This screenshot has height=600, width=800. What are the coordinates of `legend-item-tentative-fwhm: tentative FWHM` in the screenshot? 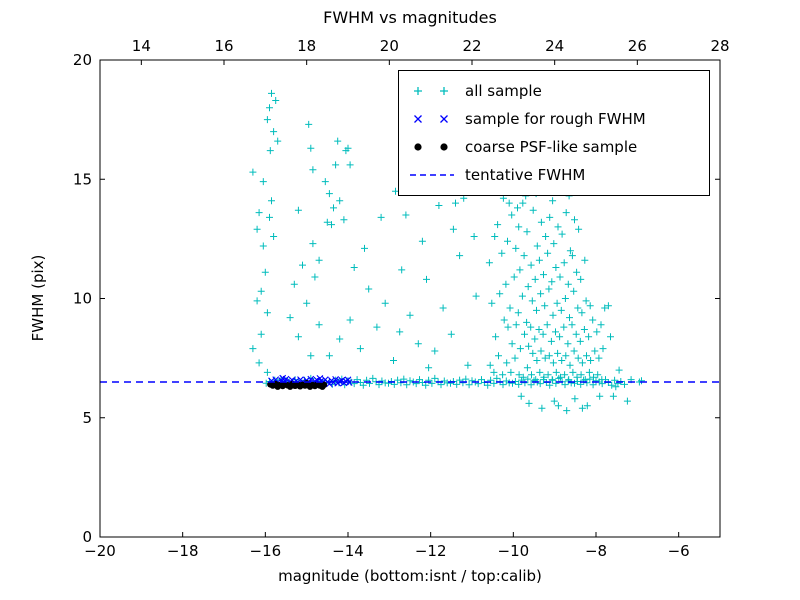 It's located at (554, 175).